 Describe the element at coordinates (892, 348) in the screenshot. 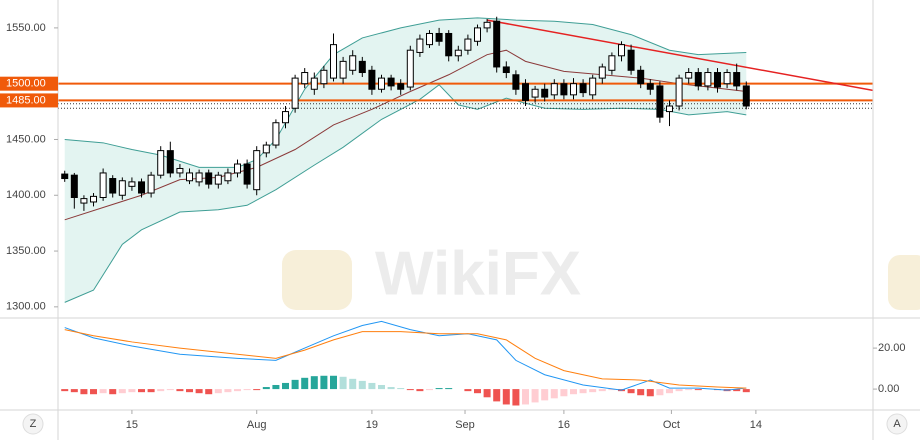

I see `y-tick-label: 20.00` at that location.